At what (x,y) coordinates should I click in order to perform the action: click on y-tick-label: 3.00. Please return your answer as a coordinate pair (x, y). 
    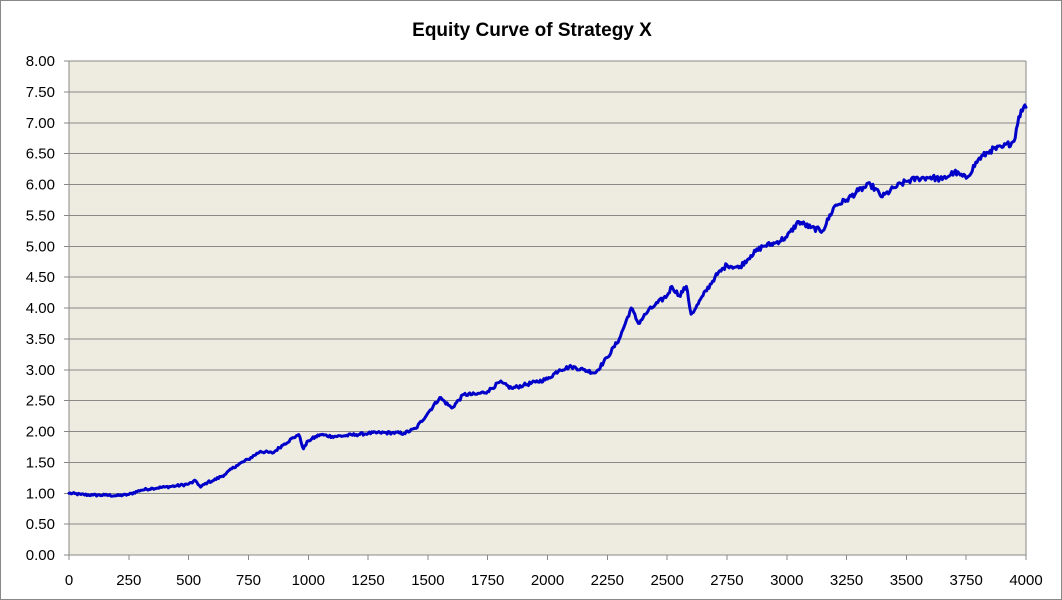
    Looking at the image, I should click on (40, 370).